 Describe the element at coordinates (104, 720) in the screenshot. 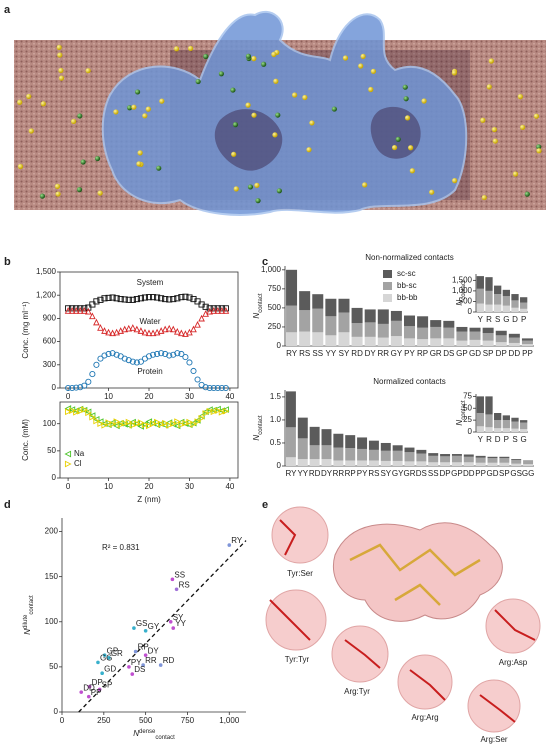

I see `x-tick-label: 250` at that location.